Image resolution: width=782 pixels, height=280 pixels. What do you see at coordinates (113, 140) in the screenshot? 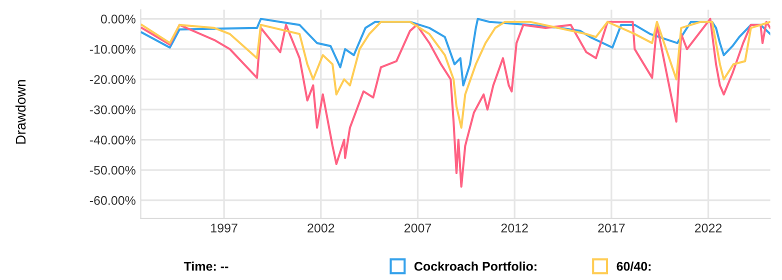
I see `y-tick-label: -40.00%` at bounding box center [113, 140].